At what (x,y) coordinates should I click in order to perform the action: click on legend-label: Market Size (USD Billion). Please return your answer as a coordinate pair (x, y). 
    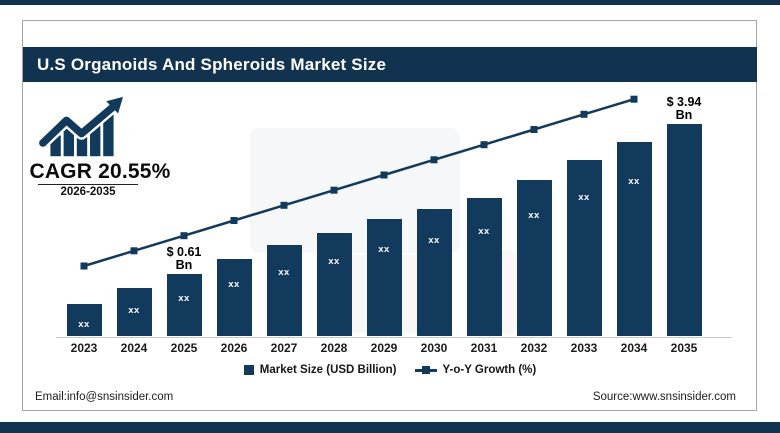
    Looking at the image, I should click on (328, 370).